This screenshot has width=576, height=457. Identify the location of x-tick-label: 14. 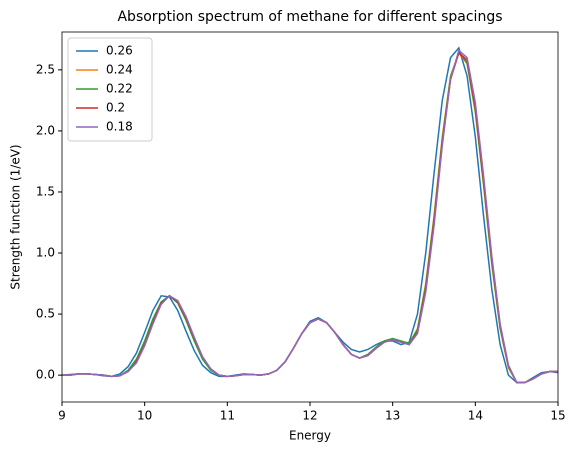
(475, 416).